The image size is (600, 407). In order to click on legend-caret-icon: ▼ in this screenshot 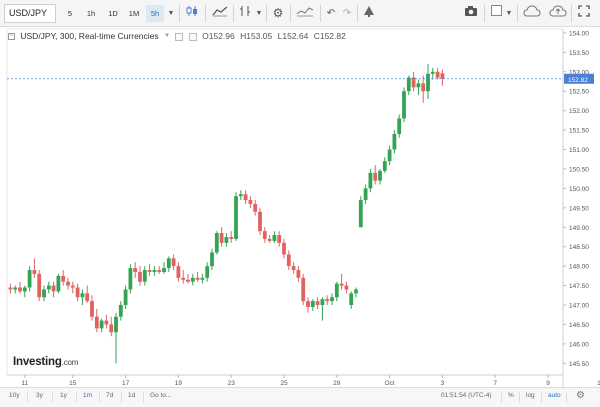, I will do `click(167, 36)`.